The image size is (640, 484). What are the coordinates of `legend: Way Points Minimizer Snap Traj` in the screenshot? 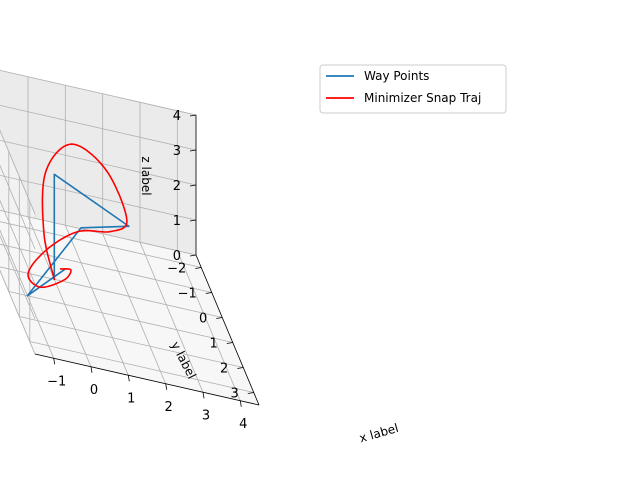 It's located at (413, 89).